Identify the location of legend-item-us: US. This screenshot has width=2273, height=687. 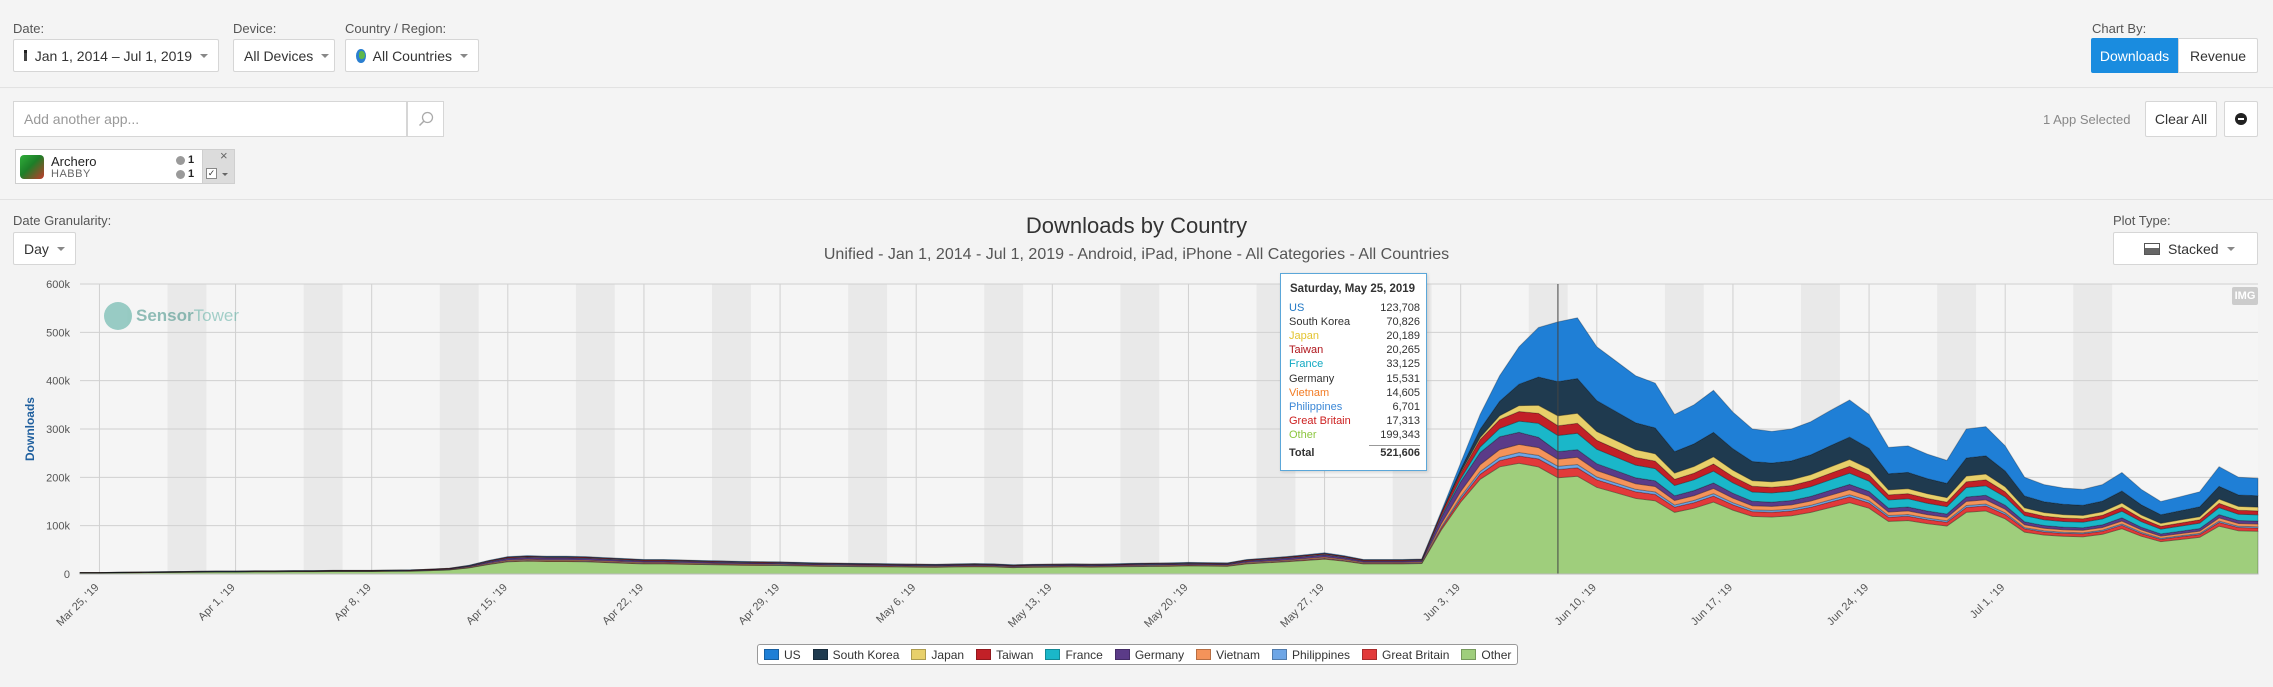
(782, 655).